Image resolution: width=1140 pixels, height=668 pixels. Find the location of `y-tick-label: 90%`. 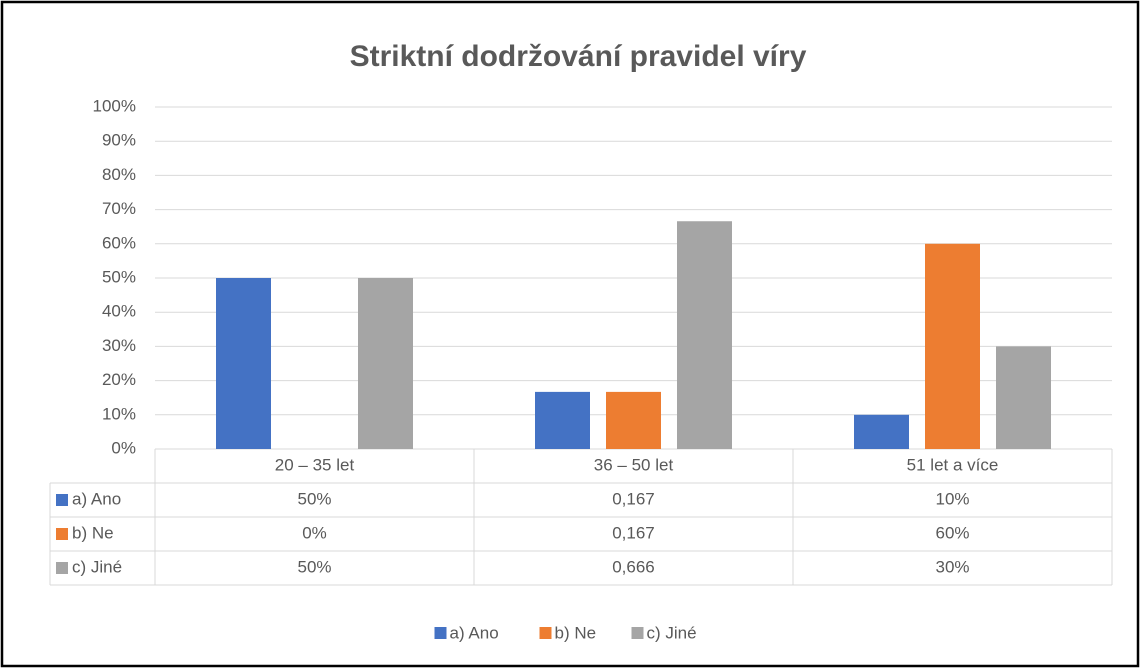

y-tick-label: 90% is located at coordinates (119, 140).